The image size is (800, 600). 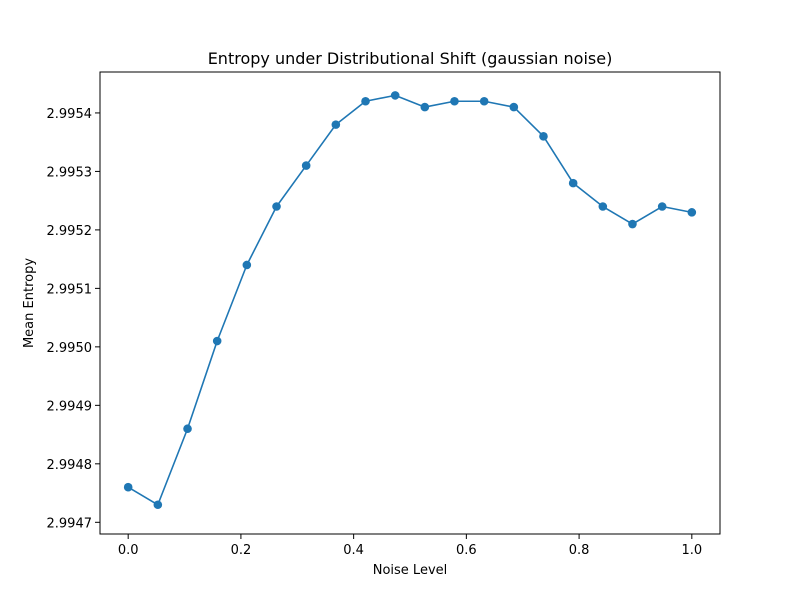 What do you see at coordinates (70, 523) in the screenshot?
I see `y-tick-label: 2.9947` at bounding box center [70, 523].